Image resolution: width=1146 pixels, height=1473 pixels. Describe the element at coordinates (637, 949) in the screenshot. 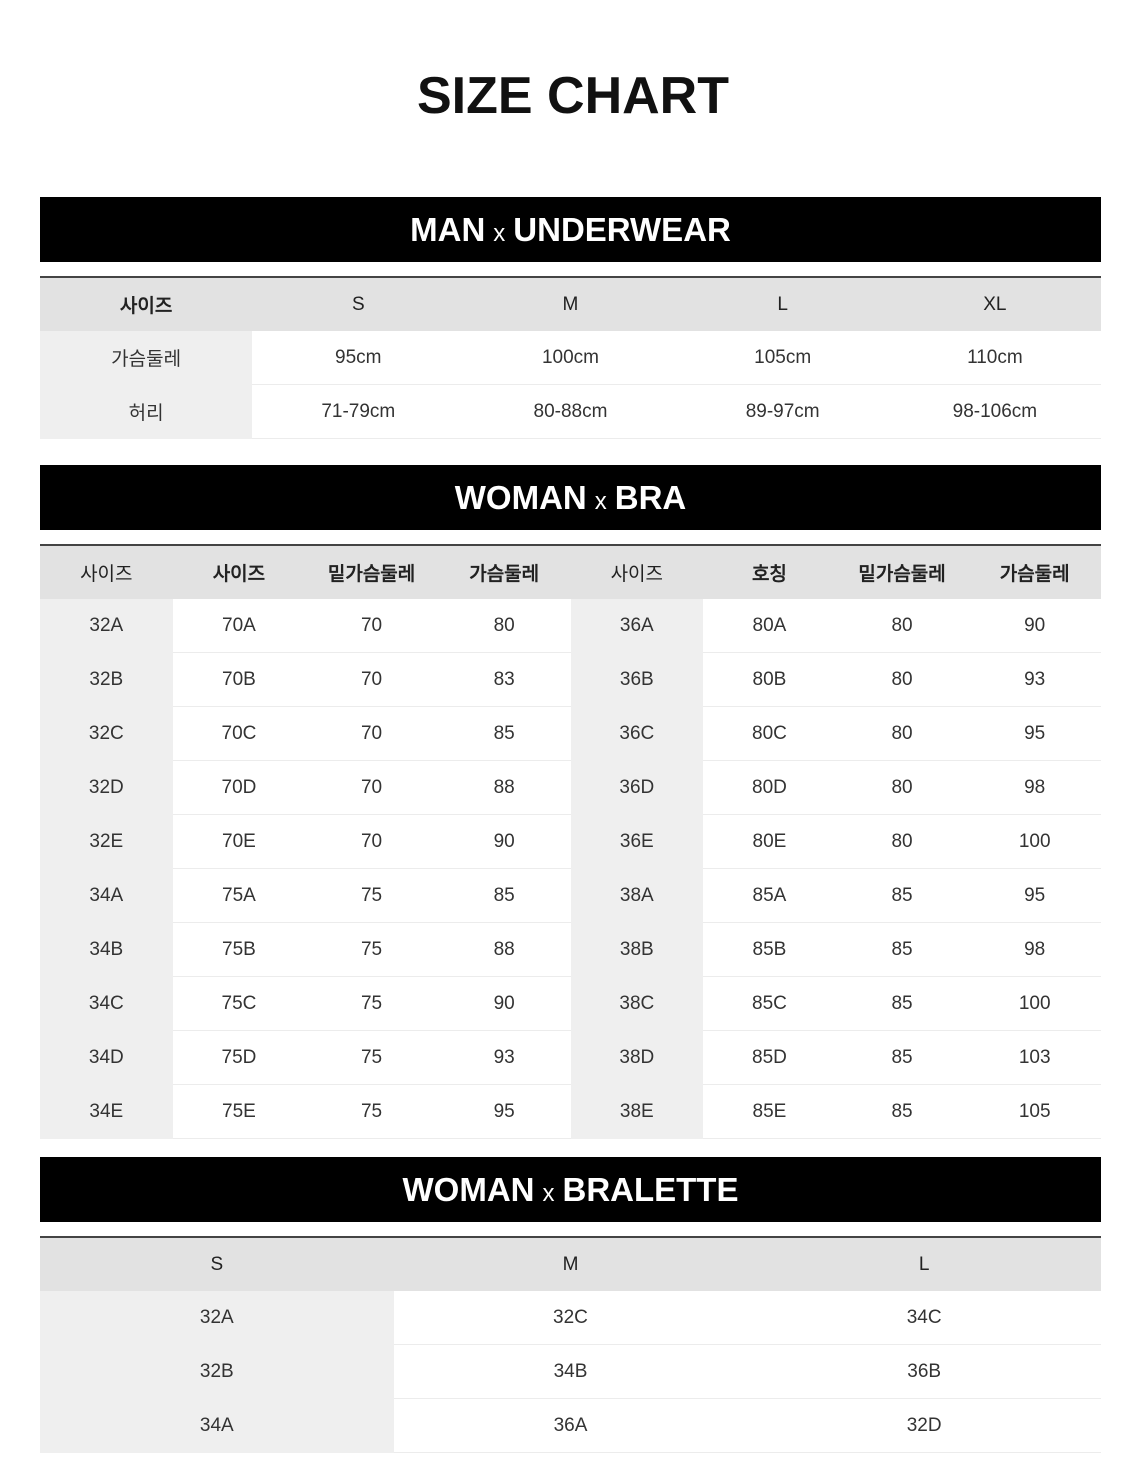

I see `table-cell: 38B` at that location.